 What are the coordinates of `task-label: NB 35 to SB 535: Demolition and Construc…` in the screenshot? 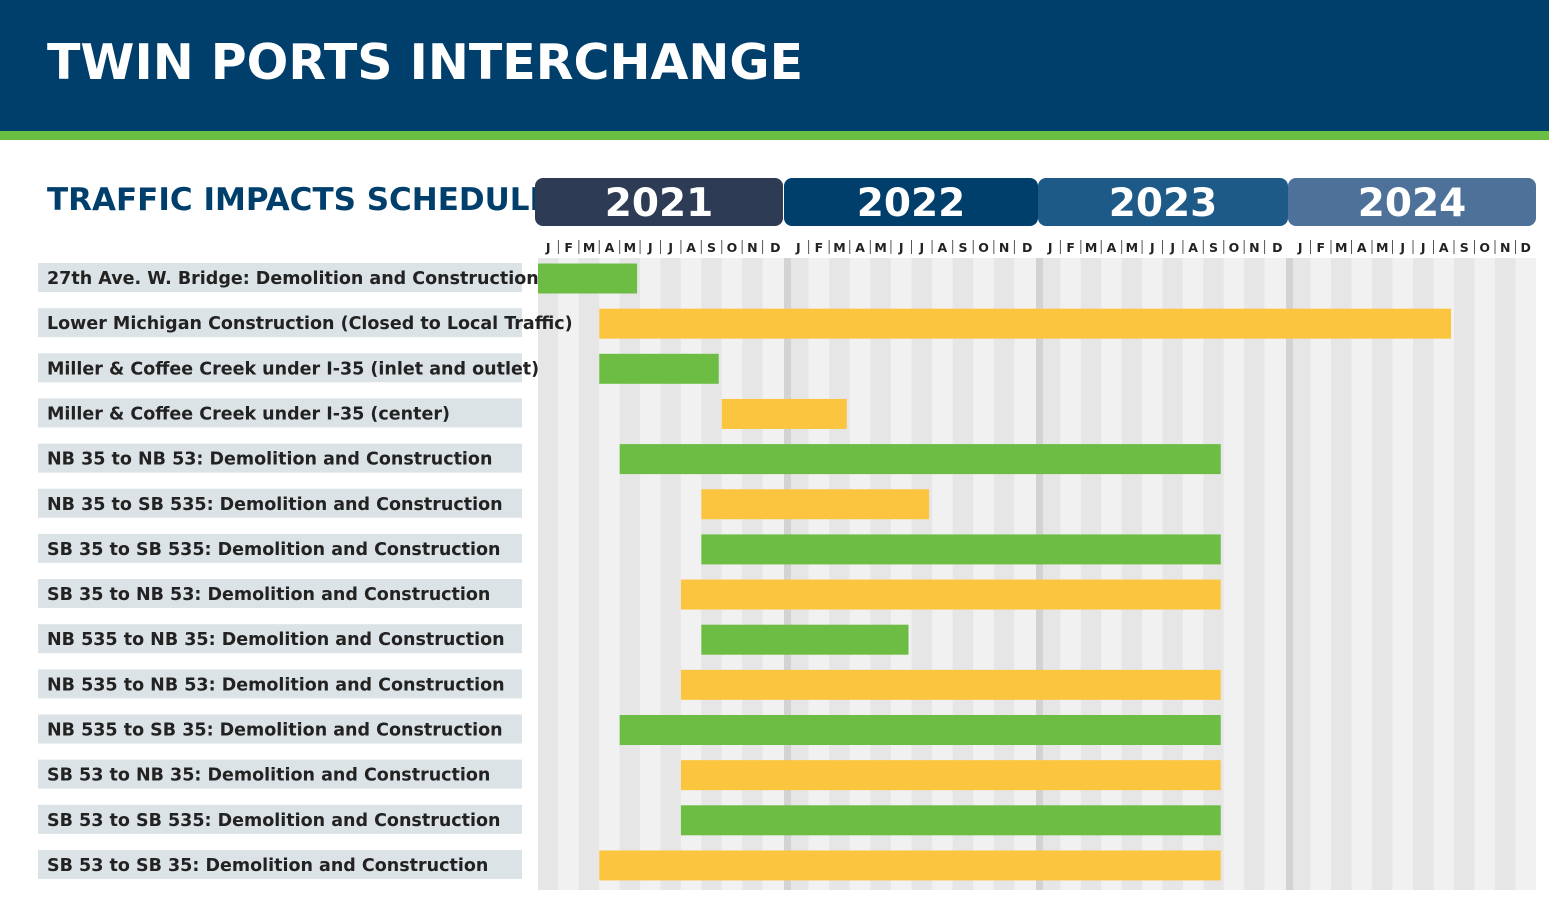 It's located at (275, 505).